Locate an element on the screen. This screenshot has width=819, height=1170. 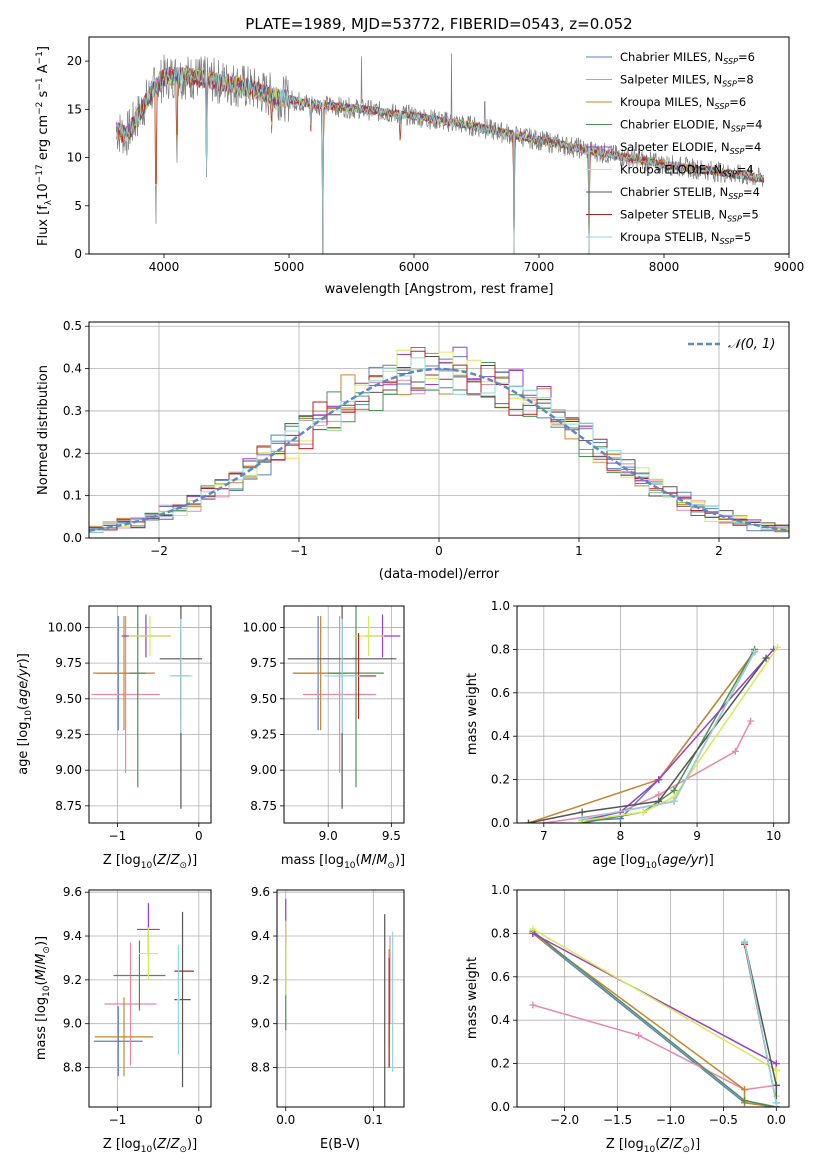
xtick-label: 6000 is located at coordinates (414, 267).